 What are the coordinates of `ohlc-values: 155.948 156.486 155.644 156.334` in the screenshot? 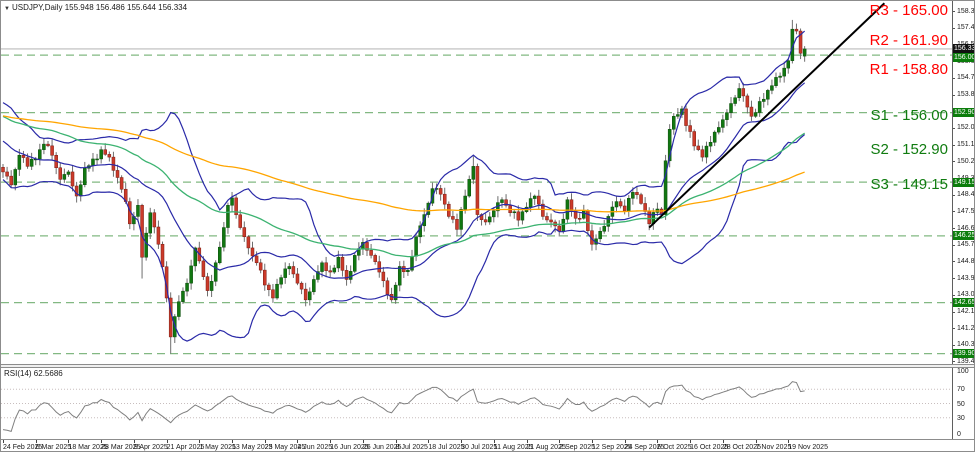 It's located at (126, 7).